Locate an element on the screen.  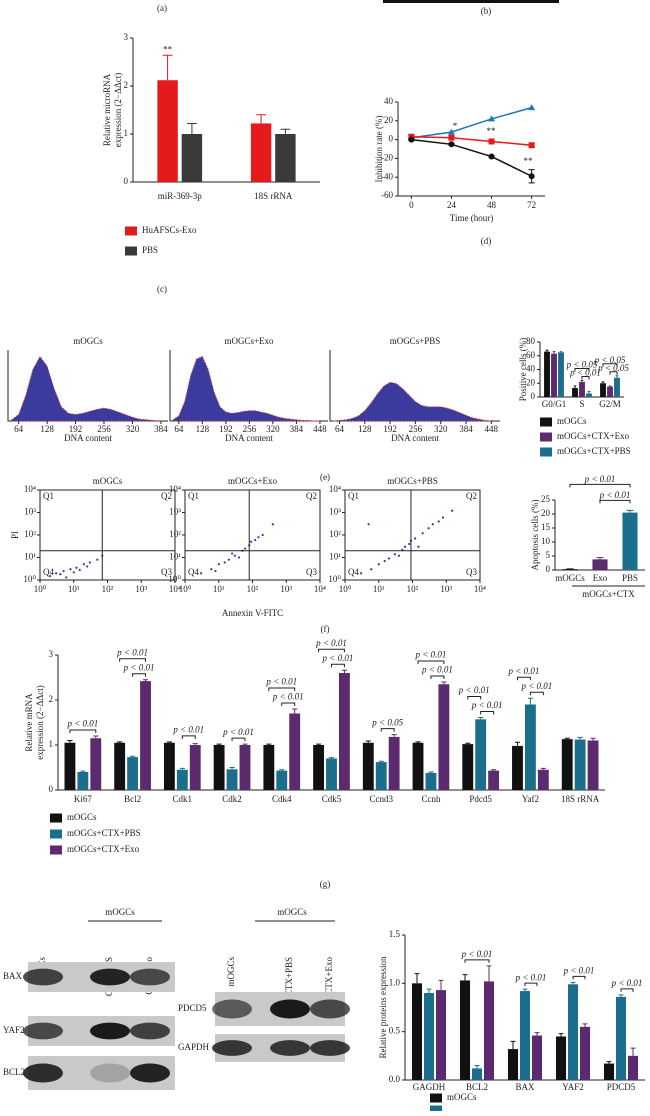
x-tick-label: 384 is located at coordinates (466, 429).